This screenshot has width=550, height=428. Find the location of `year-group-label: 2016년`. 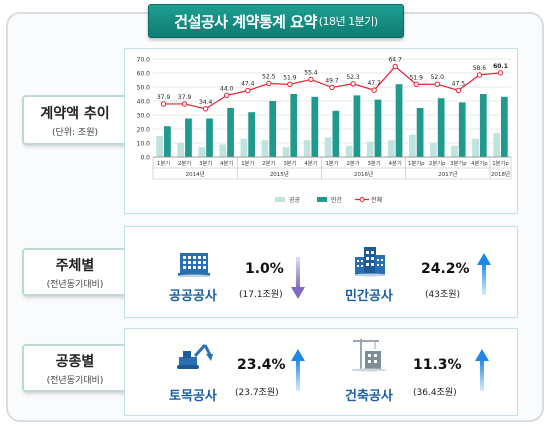

year-group-label: 2016년 is located at coordinates (363, 174).